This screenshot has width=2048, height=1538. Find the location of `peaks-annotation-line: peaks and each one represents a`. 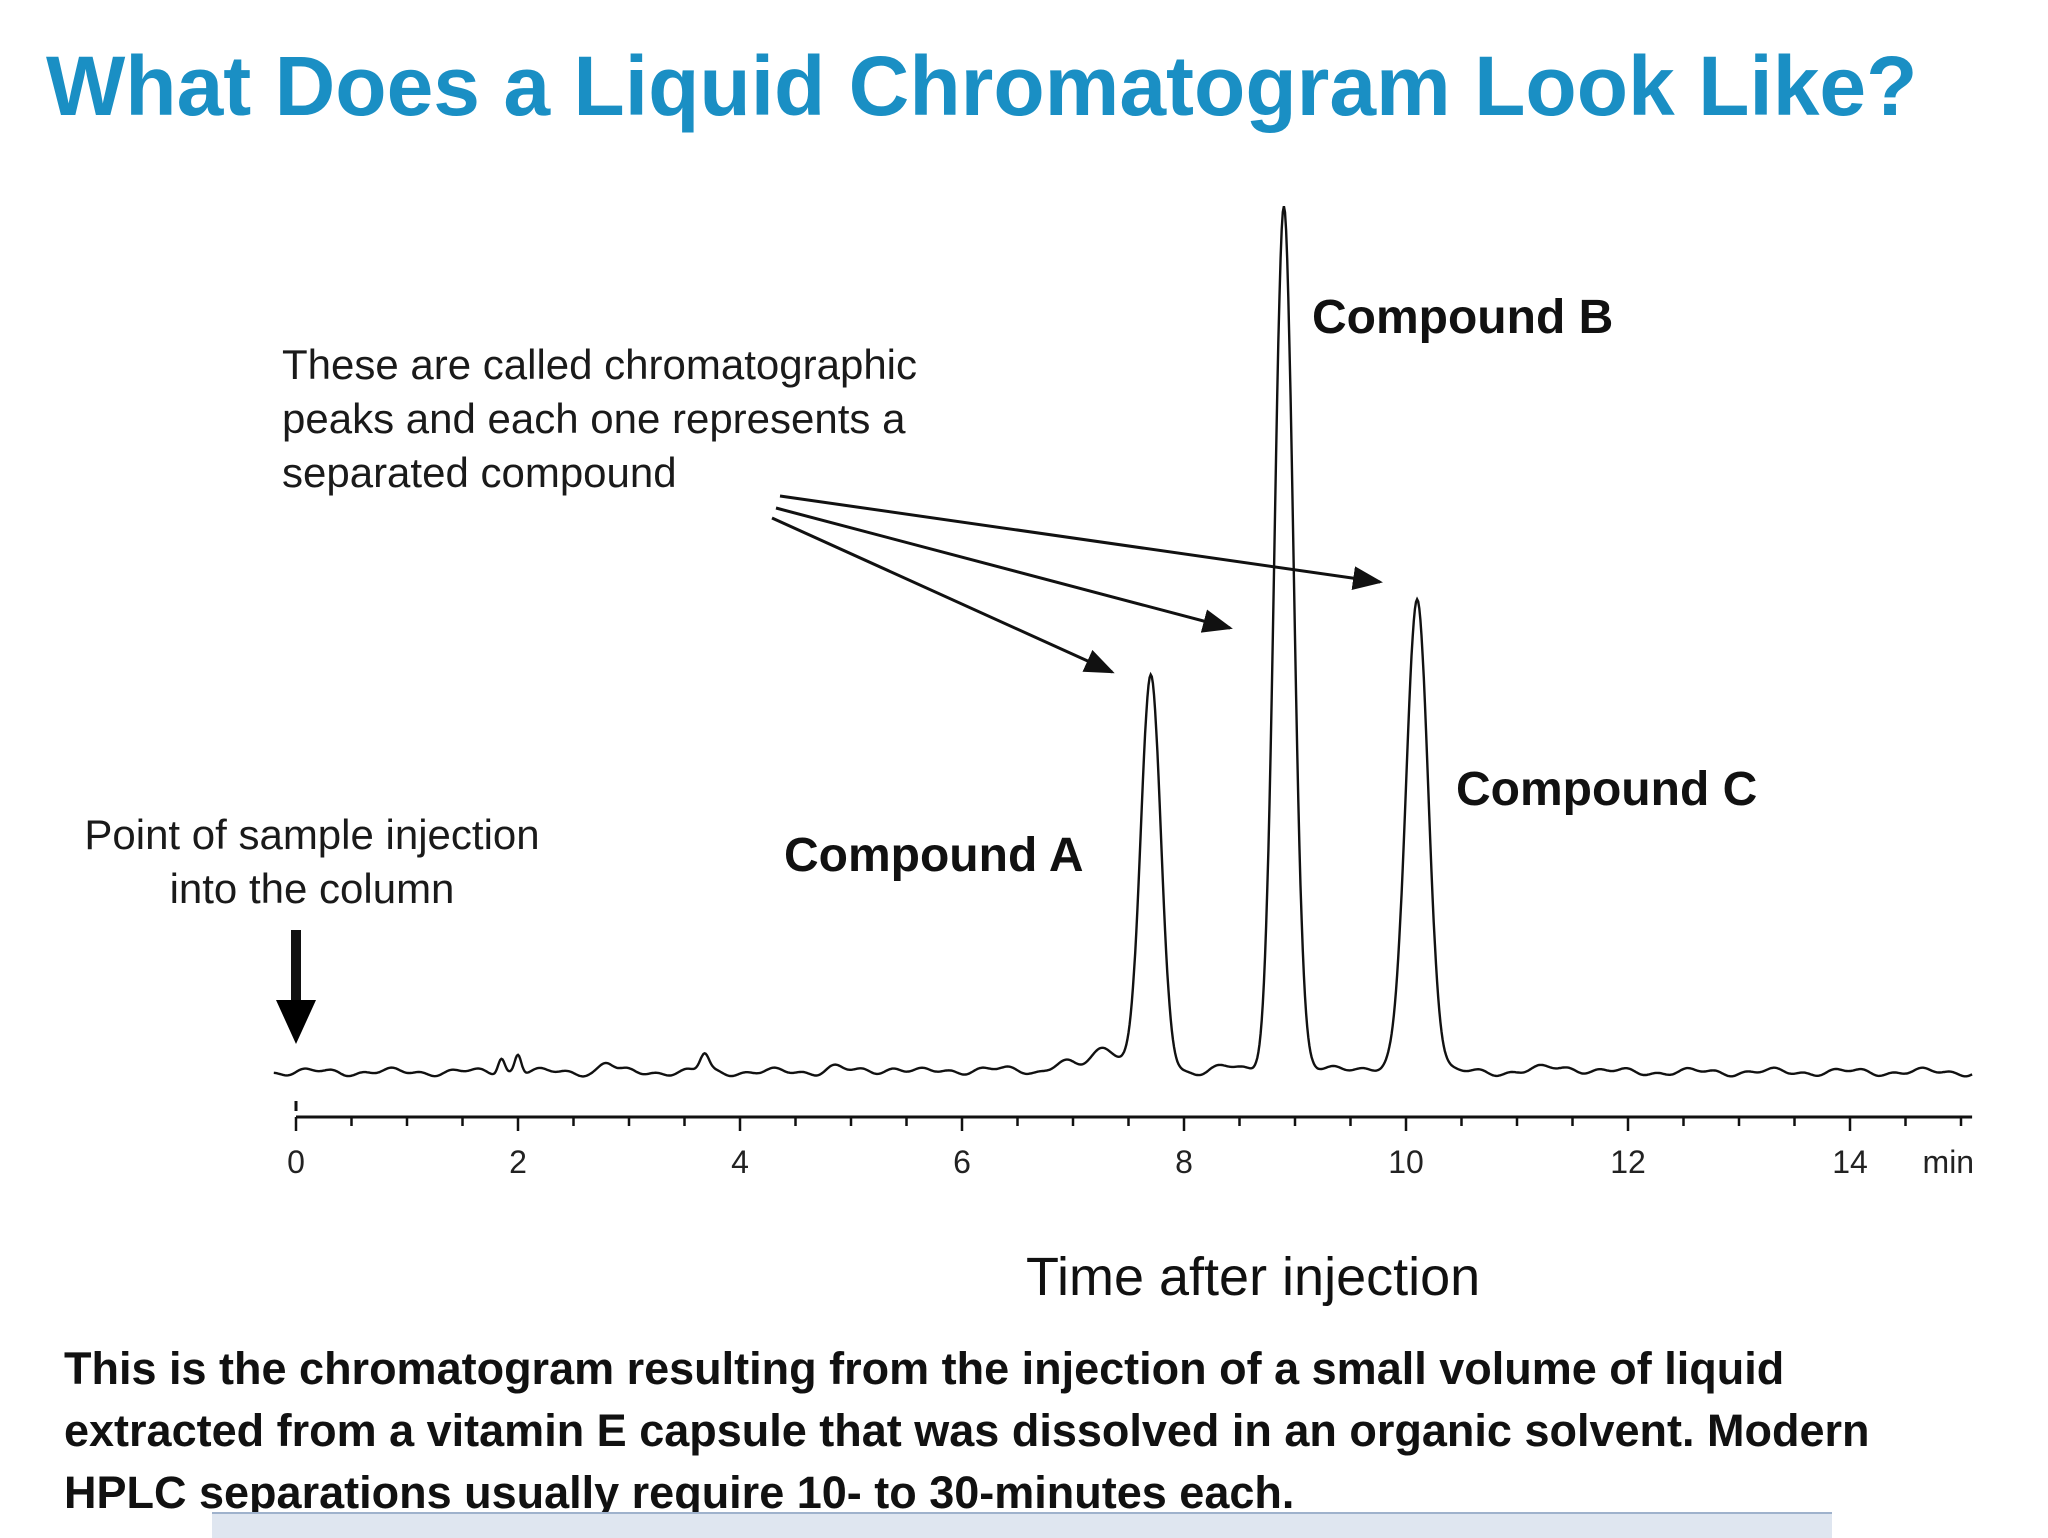

peaks-annotation-line: peaks and each one represents a is located at coordinates (594, 418).